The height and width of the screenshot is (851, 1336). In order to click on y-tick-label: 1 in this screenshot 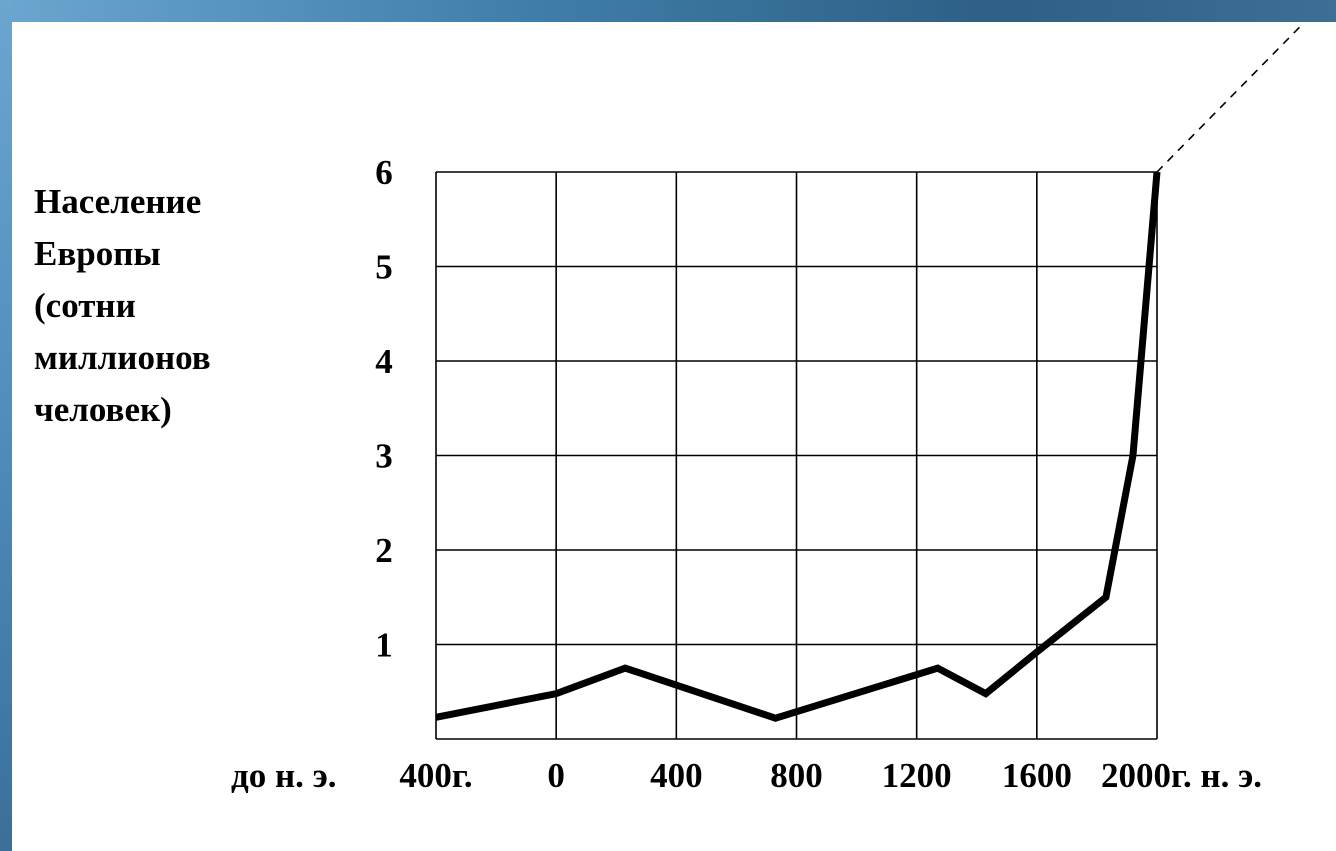, I will do `click(384, 645)`.